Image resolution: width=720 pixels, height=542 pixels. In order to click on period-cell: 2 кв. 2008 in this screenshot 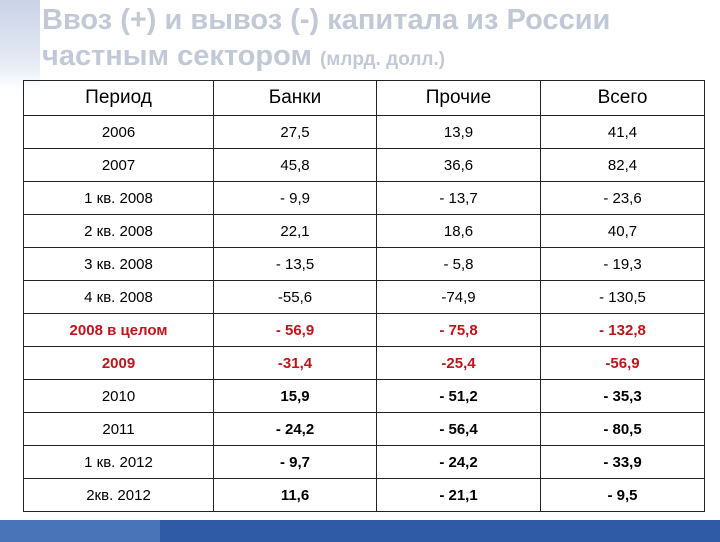, I will do `click(118, 231)`.